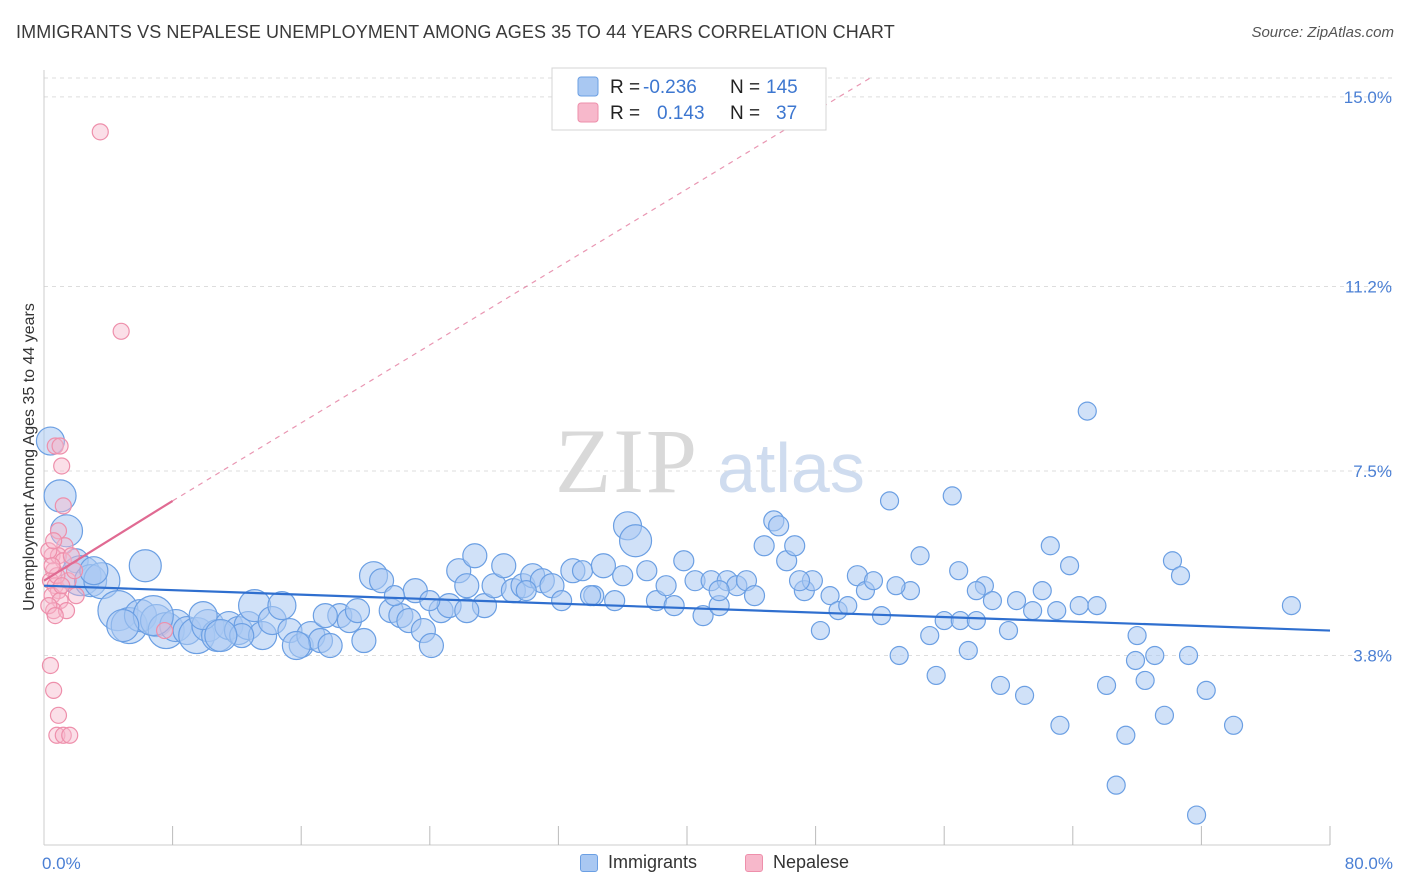 Image resolution: width=1406 pixels, height=892 pixels. What do you see at coordinates (687, 608) in the screenshot?
I see `immigrants-trend-line` at bounding box center [687, 608].